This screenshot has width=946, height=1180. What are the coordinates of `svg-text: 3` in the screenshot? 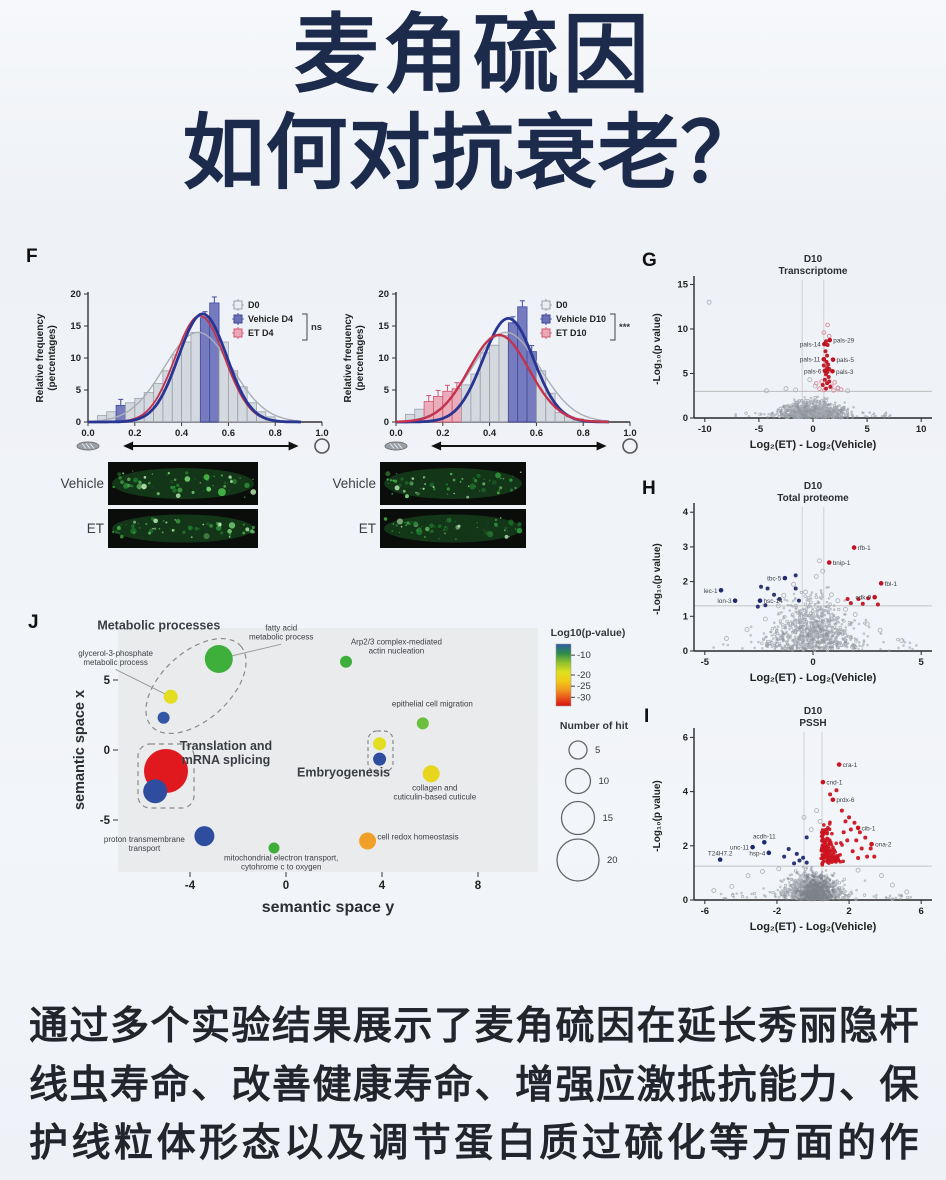 It's located at (685, 547).